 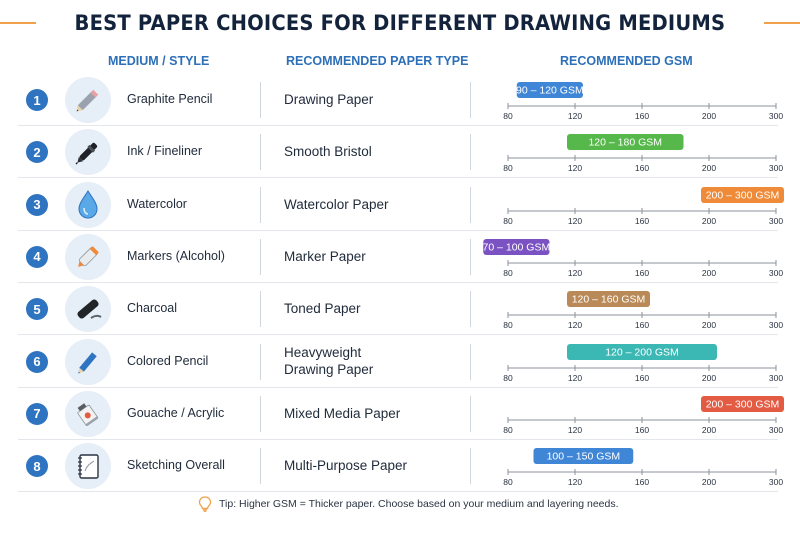 I want to click on row-number: 6, so click(x=37, y=361).